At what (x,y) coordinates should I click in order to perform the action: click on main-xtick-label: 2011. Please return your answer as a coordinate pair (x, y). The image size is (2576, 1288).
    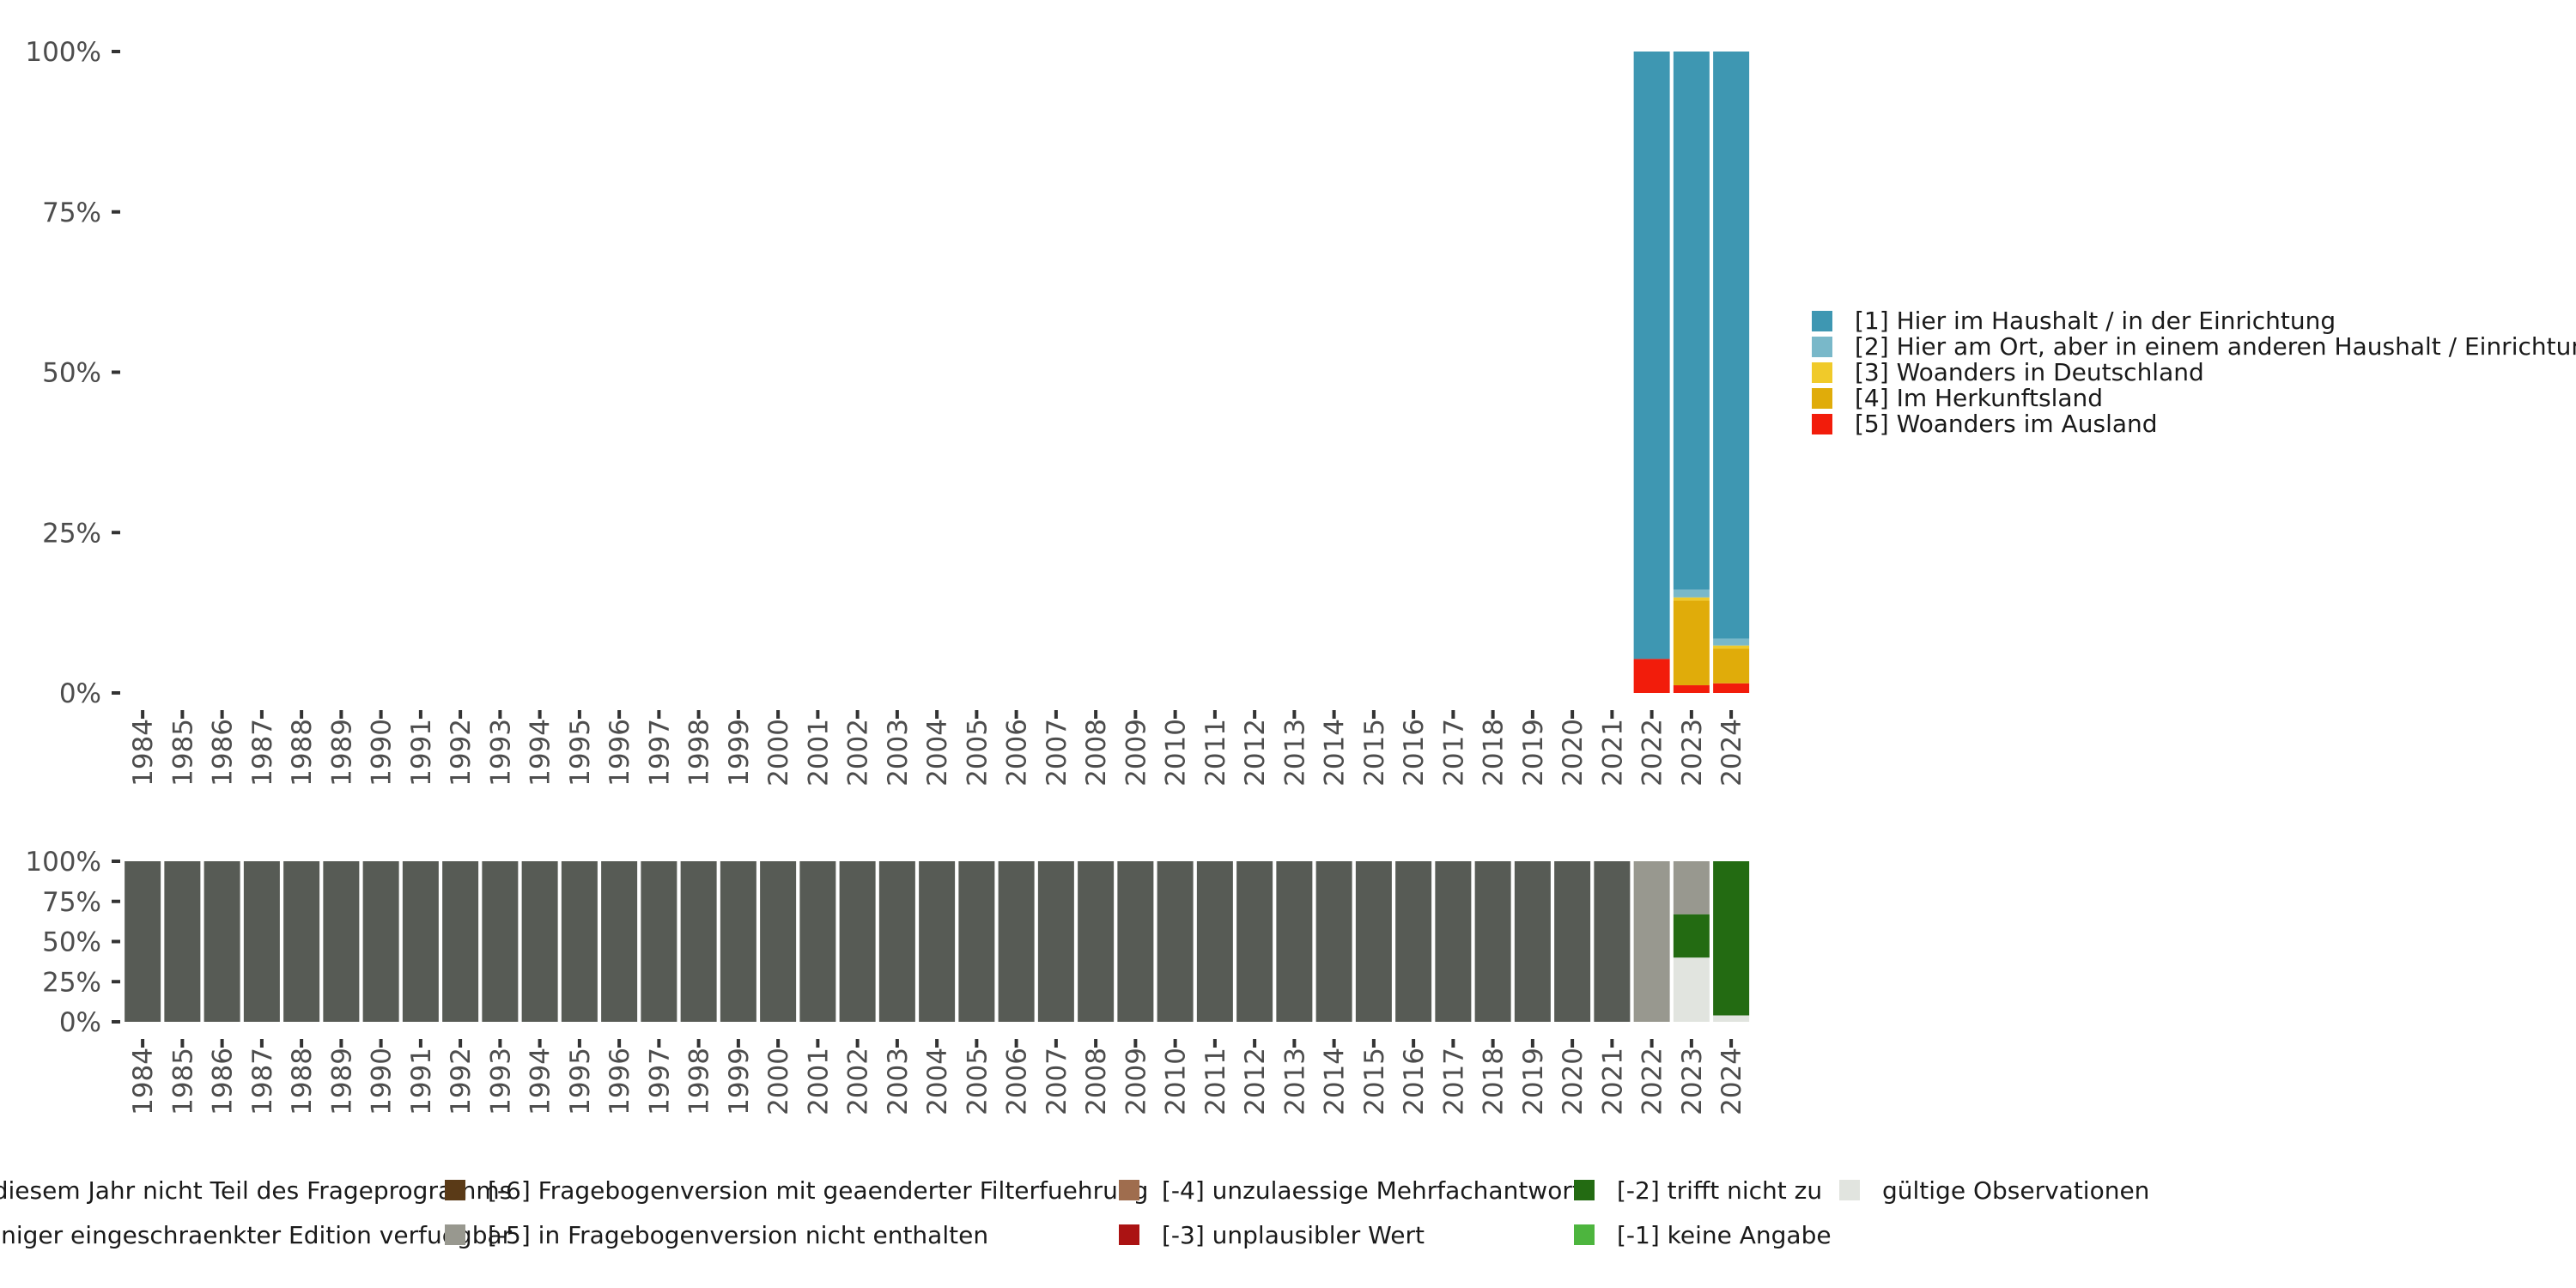
    Looking at the image, I should click on (1215, 753).